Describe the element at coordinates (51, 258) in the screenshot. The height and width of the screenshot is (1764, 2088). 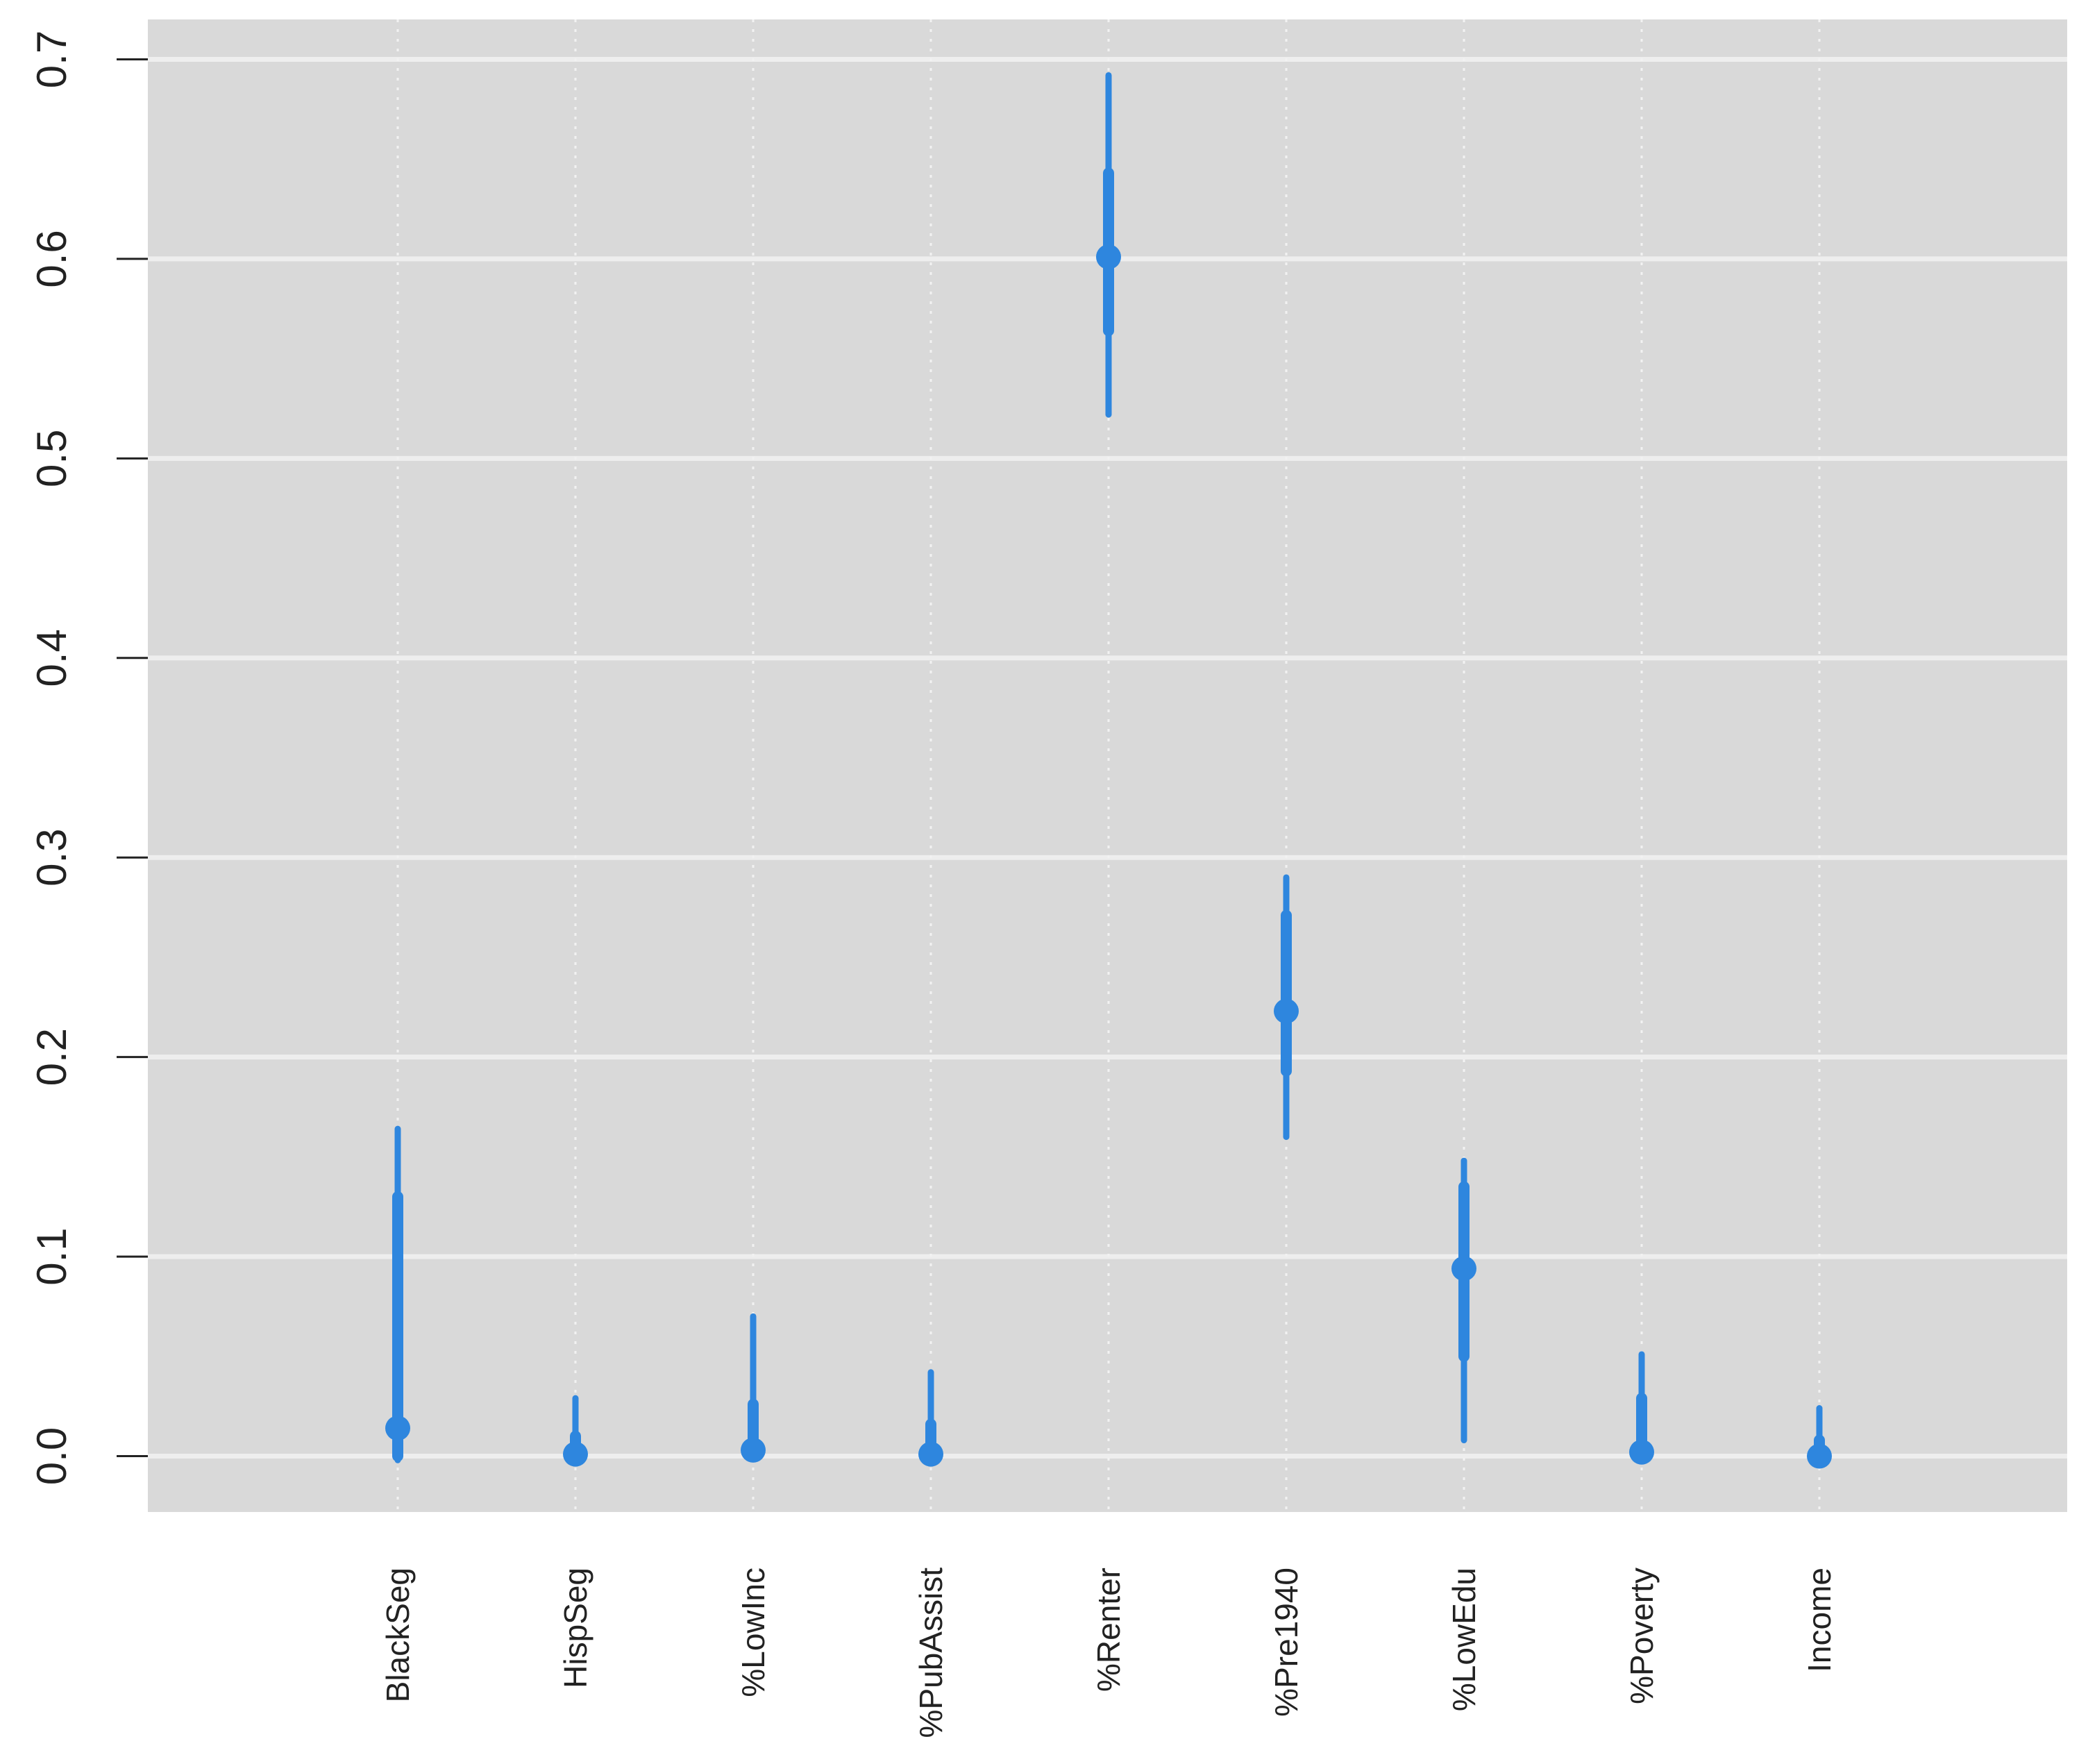
I see `y-tick-label: 0.6` at that location.